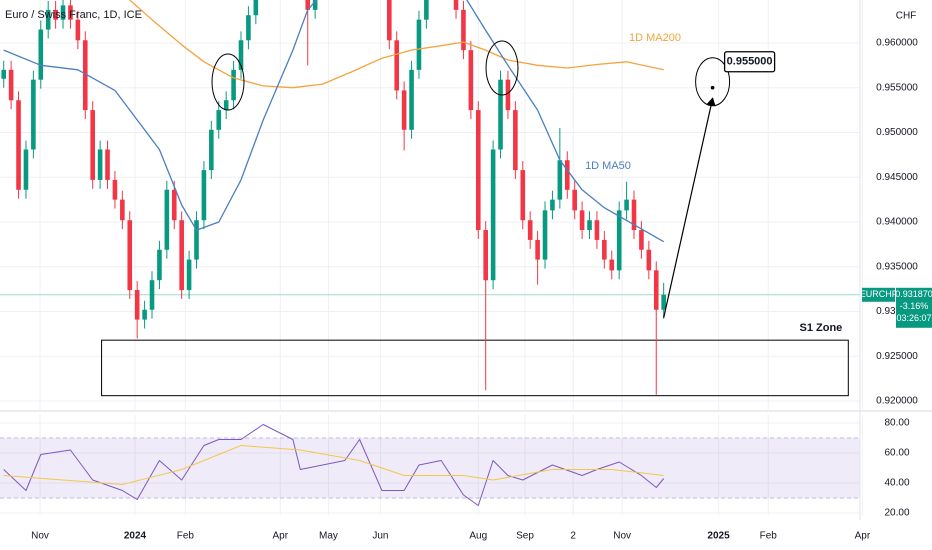 The image size is (932, 550). I want to click on chart-title: Euro / Swiss Franc, 1D, ICE, so click(73, 15).